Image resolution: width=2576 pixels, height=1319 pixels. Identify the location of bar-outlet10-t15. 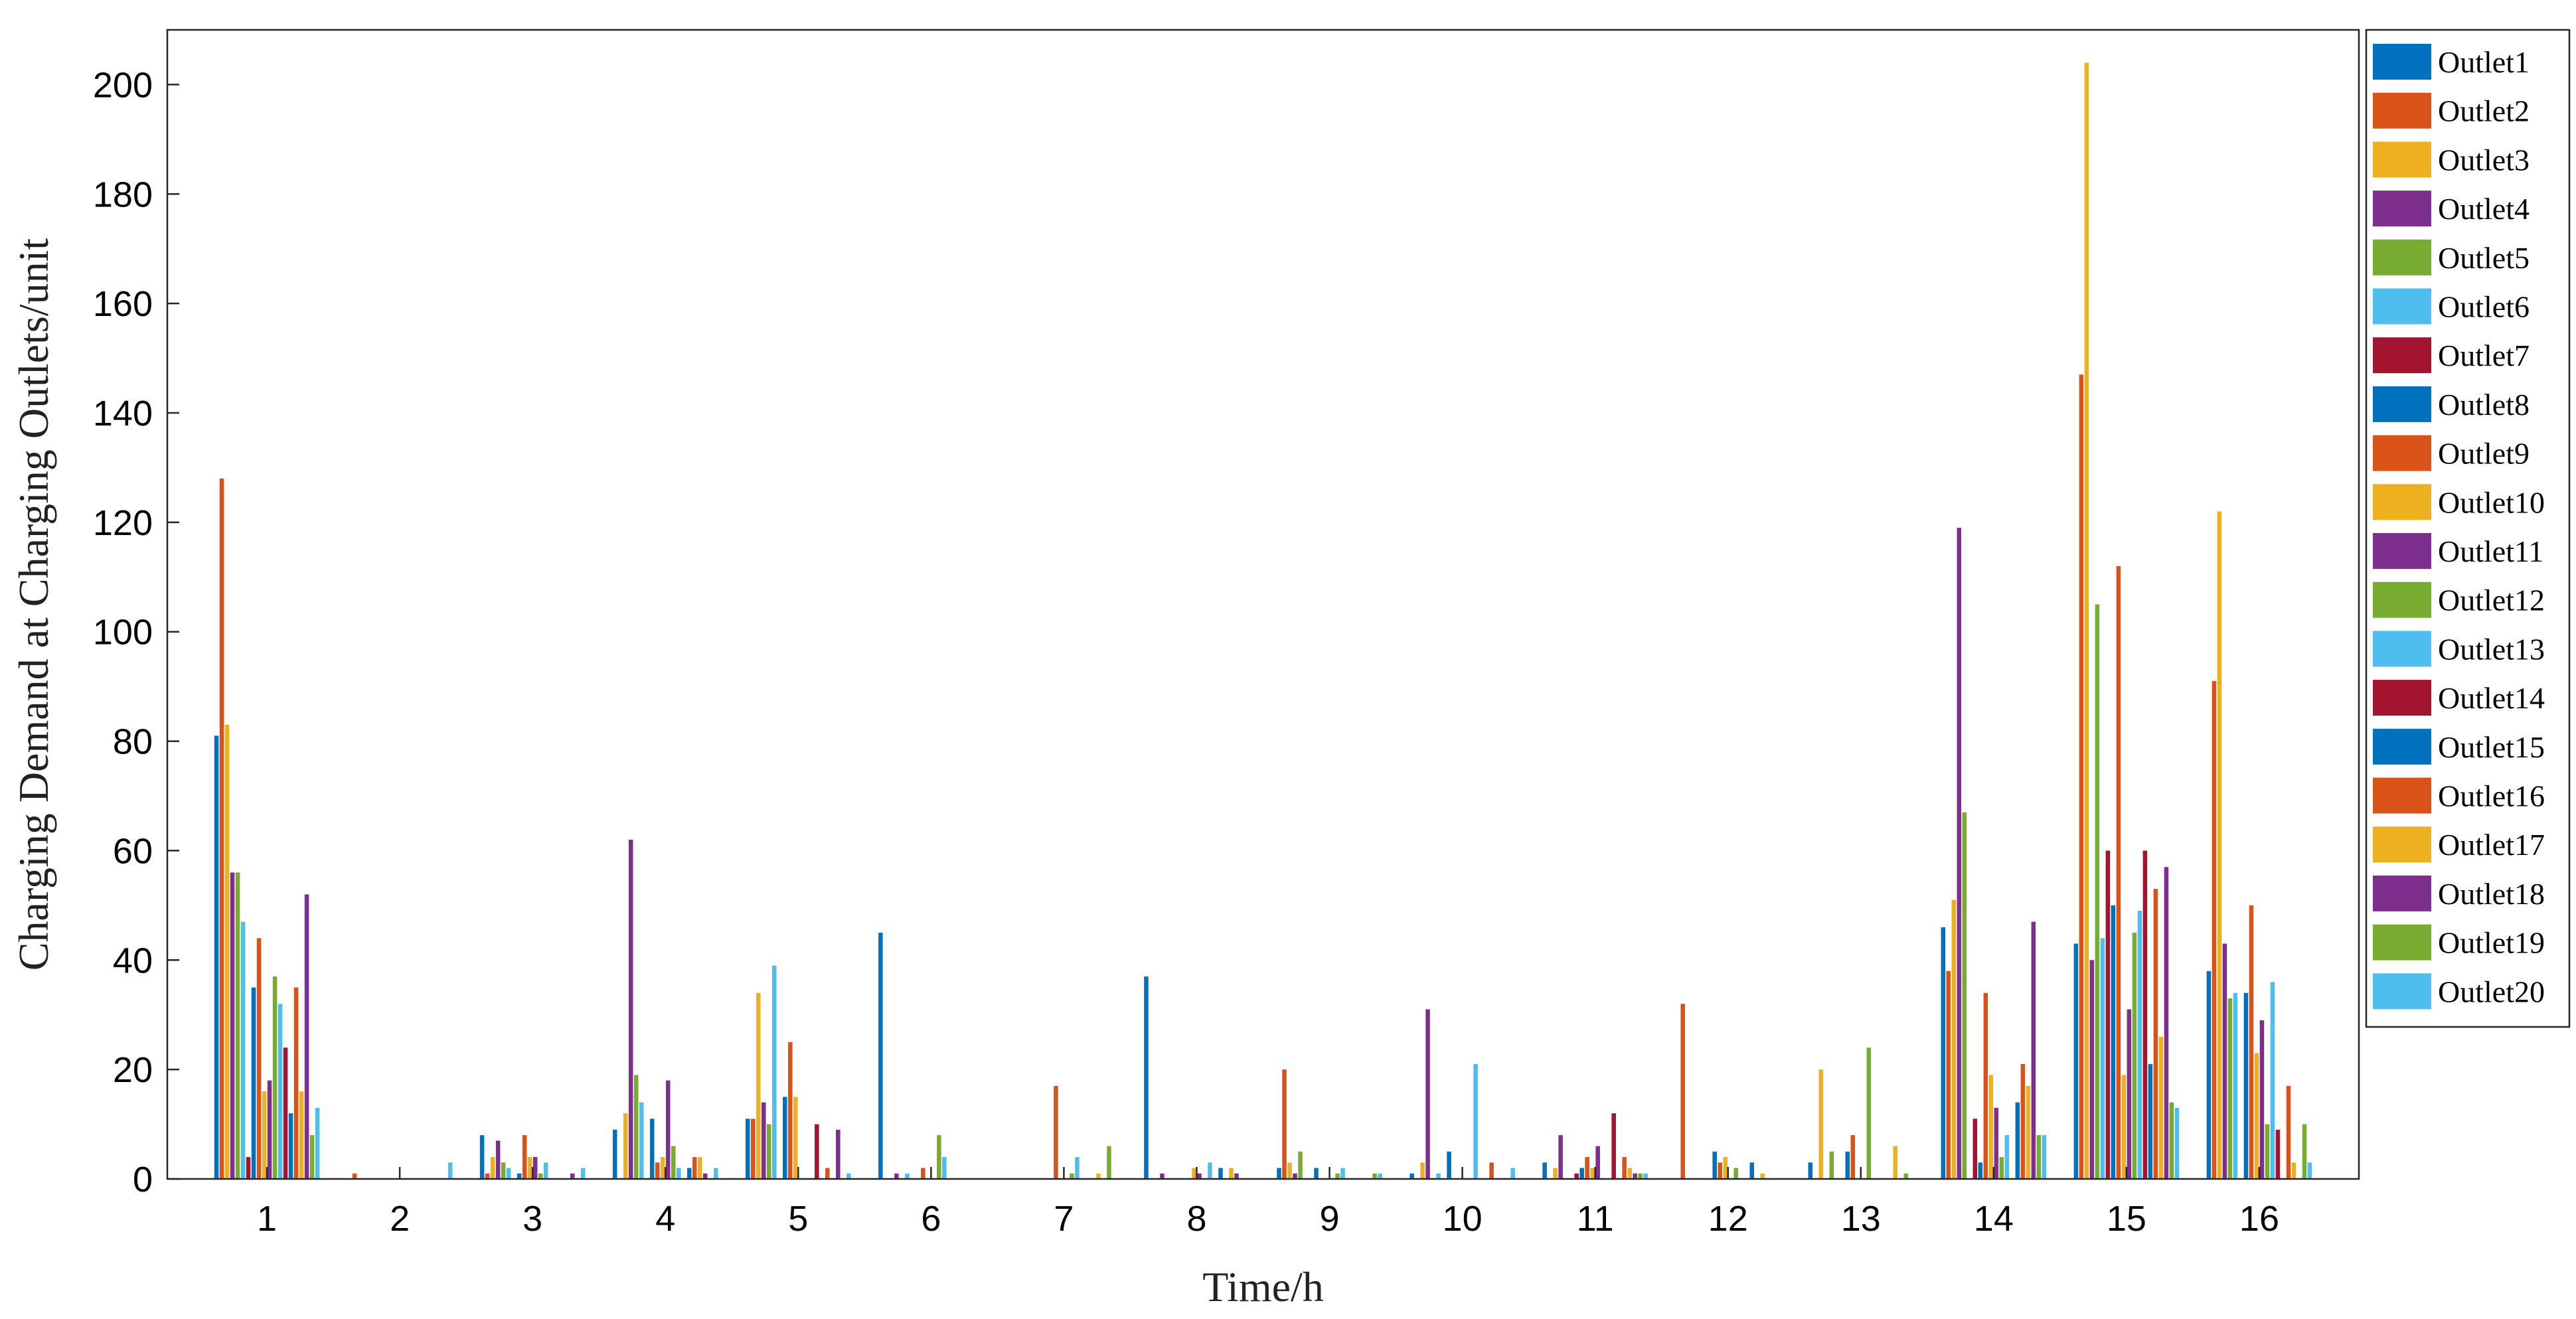
(2124, 1127).